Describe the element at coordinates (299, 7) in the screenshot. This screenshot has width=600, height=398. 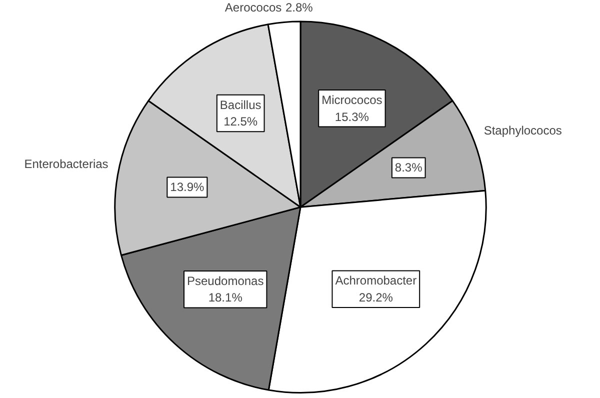
I see `data-label: 2.8%` at that location.